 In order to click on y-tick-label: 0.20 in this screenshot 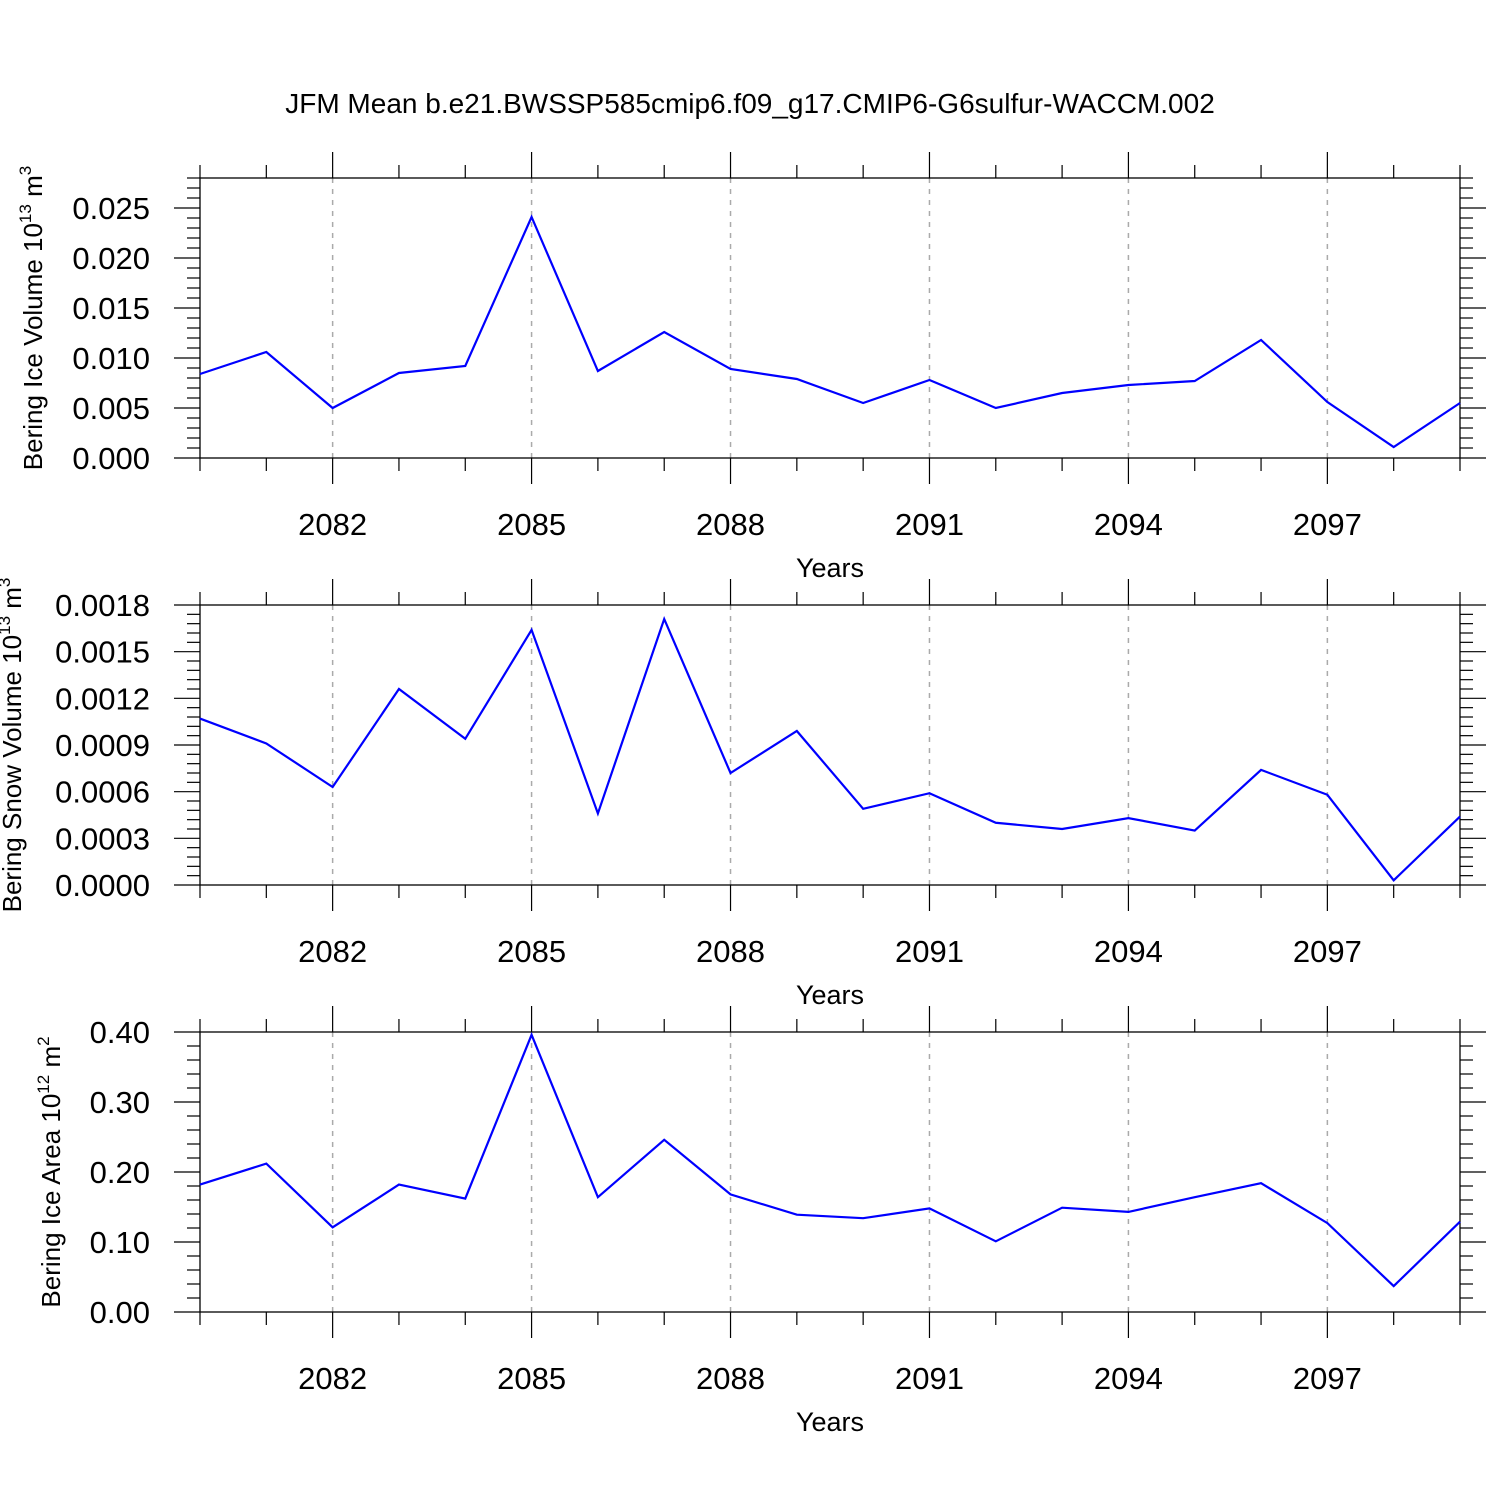, I will do `click(120, 1172)`.